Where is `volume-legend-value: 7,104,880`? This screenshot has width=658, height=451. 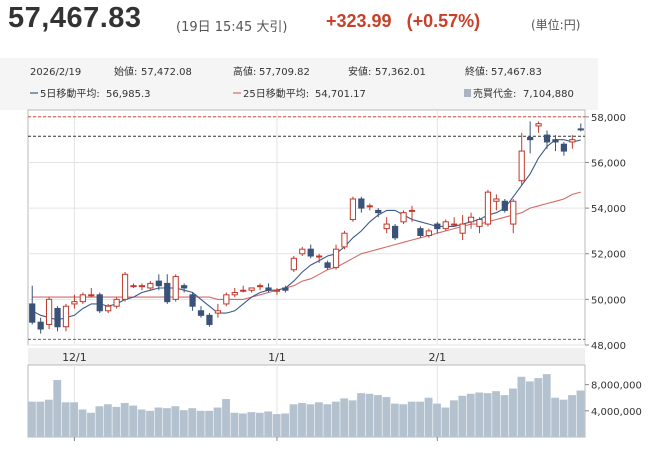 volume-legend-value: 7,104,880 is located at coordinates (548, 94).